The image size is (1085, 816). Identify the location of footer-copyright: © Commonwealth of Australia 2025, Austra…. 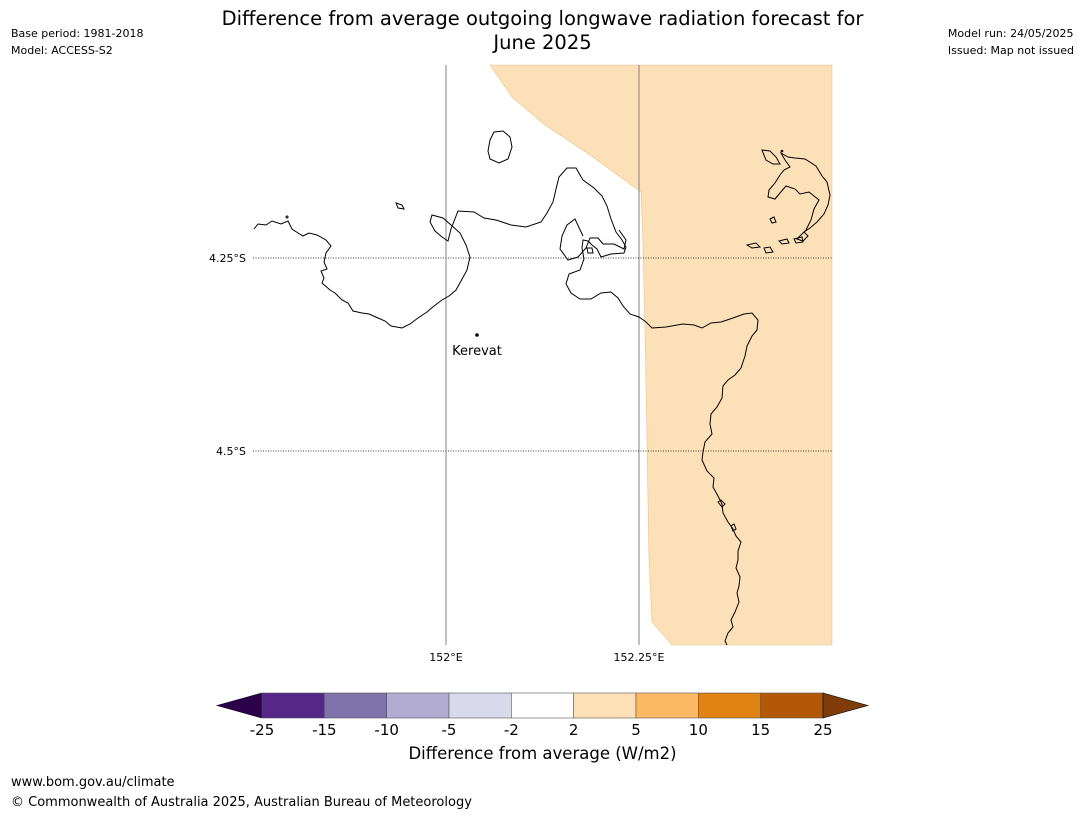
(241, 802).